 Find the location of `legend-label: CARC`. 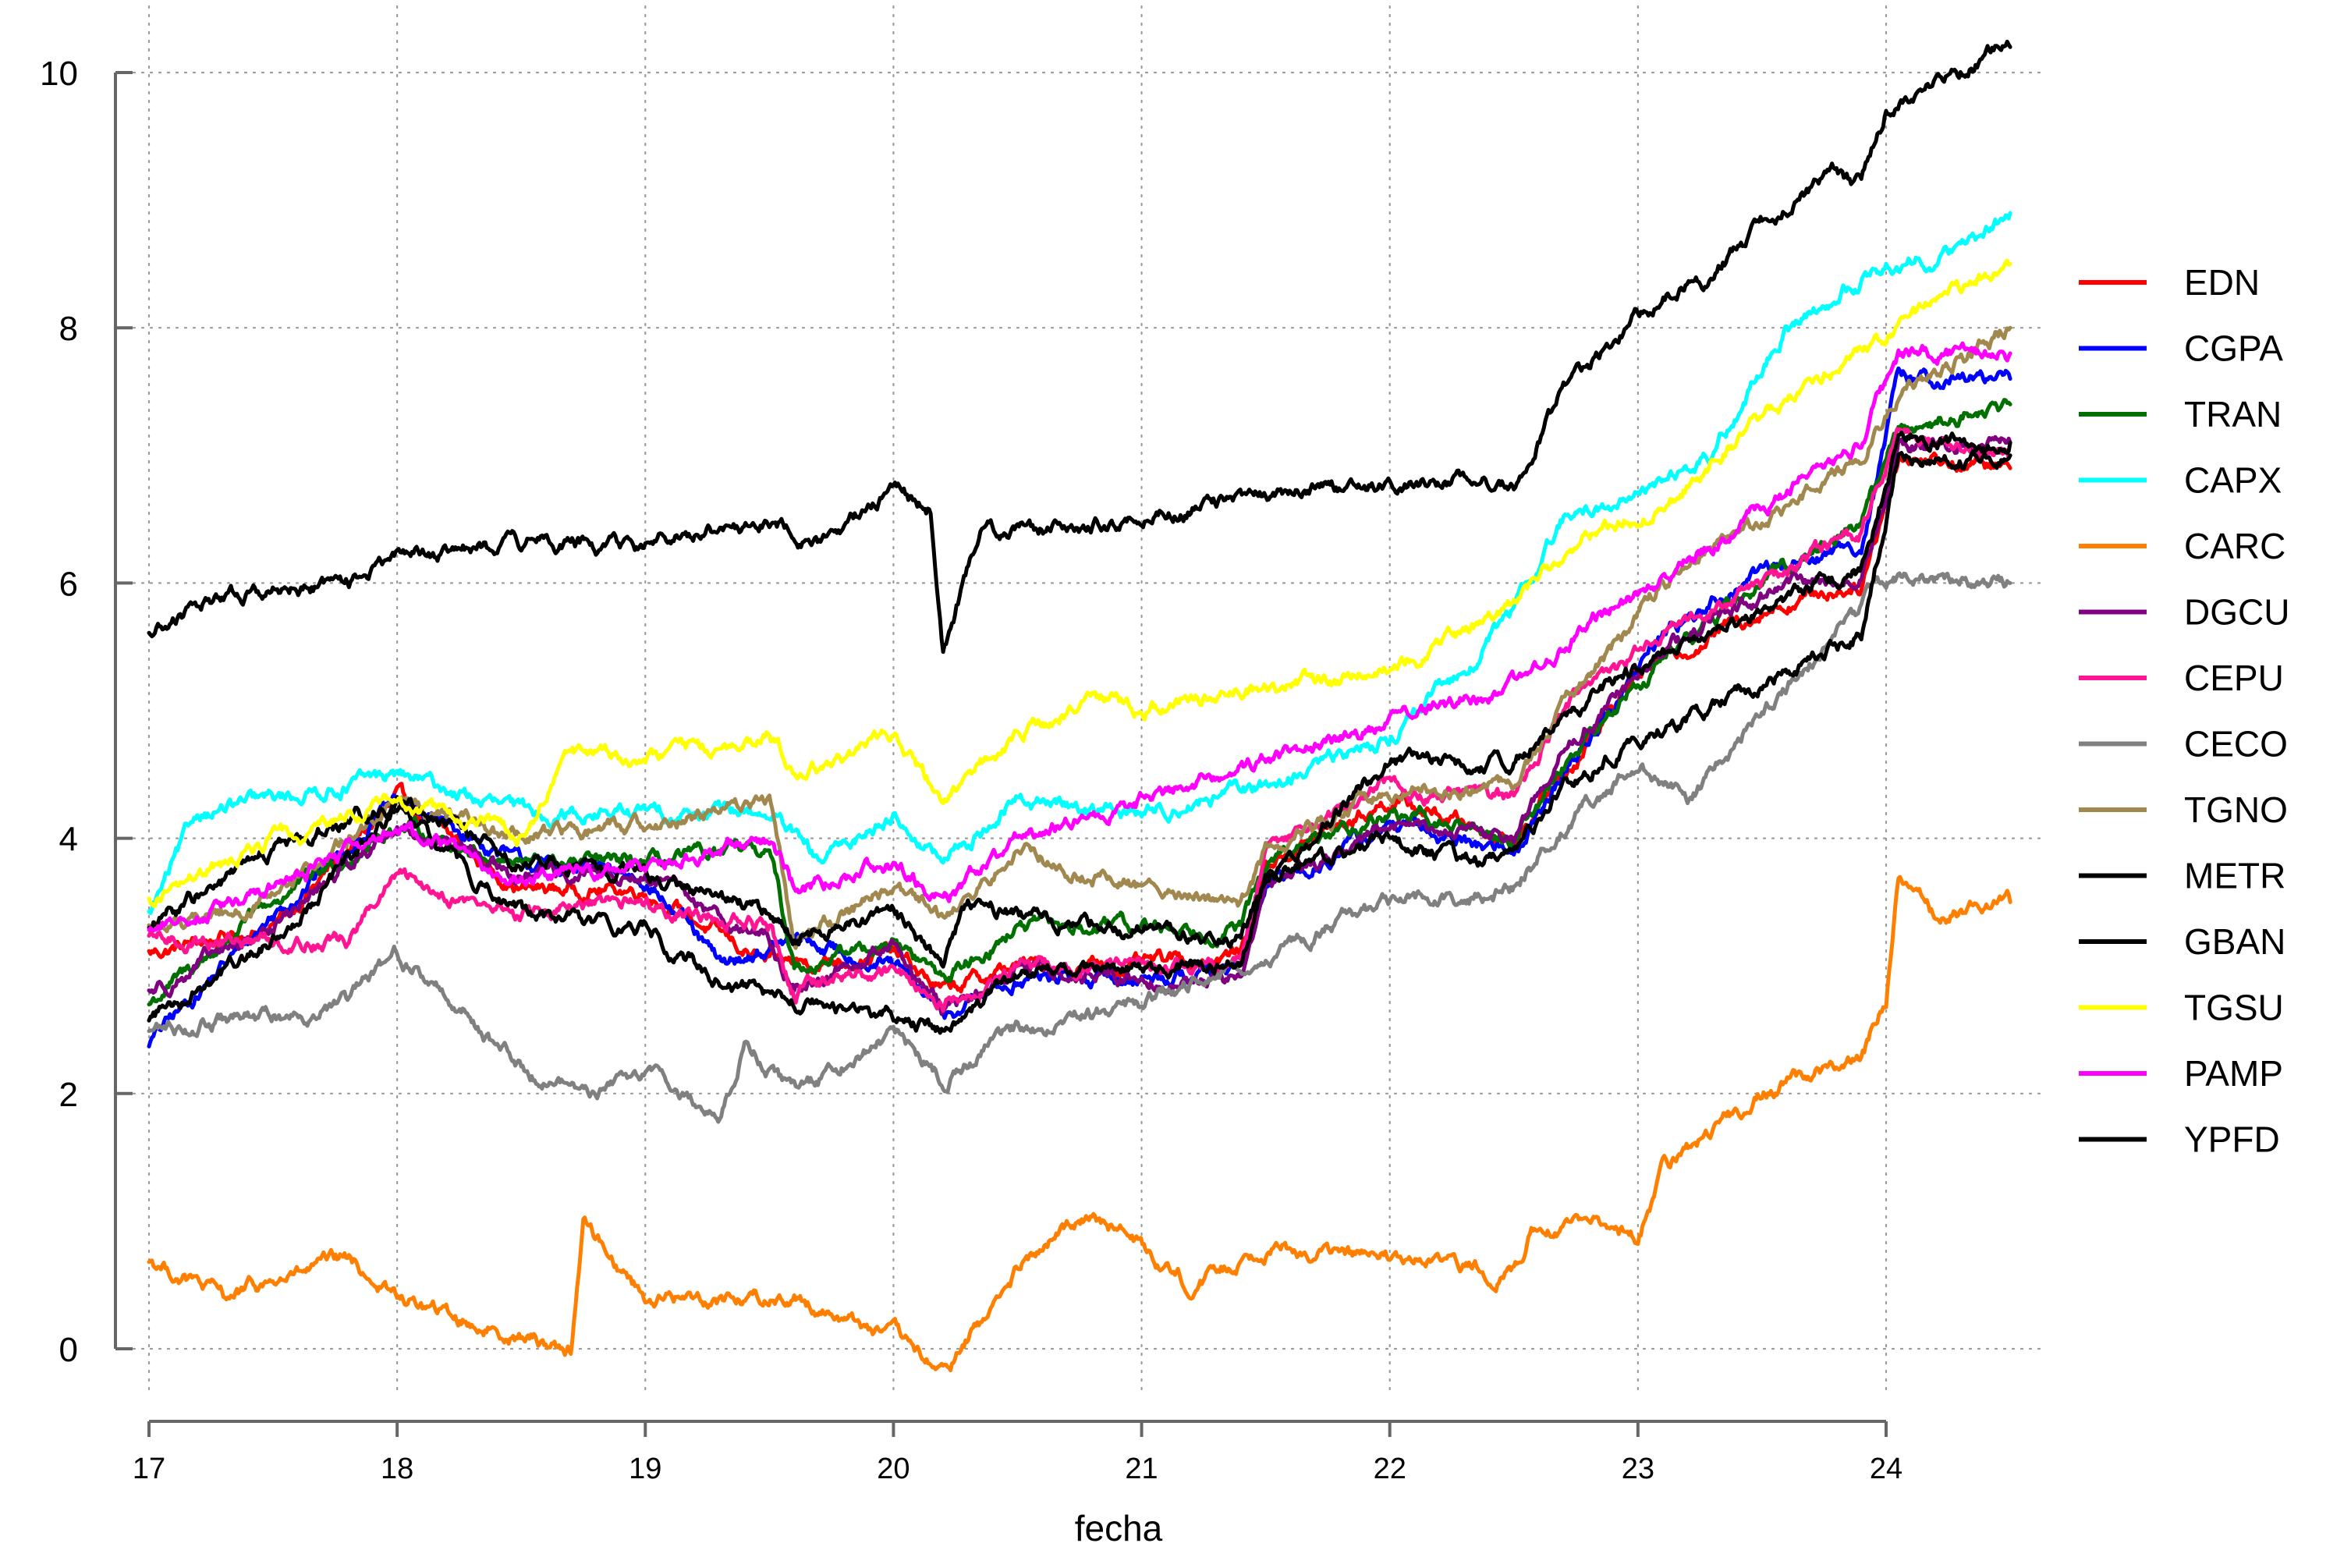

legend-label: CARC is located at coordinates (2234, 546).